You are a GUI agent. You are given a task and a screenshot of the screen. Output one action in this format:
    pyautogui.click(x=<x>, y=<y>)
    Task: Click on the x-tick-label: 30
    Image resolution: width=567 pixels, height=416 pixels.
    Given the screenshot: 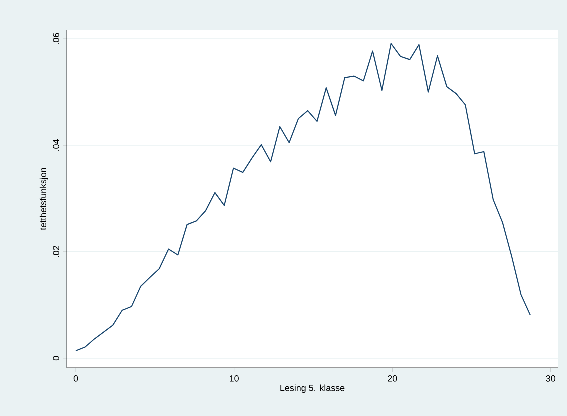 What is the action you would take?
    pyautogui.click(x=551, y=379)
    